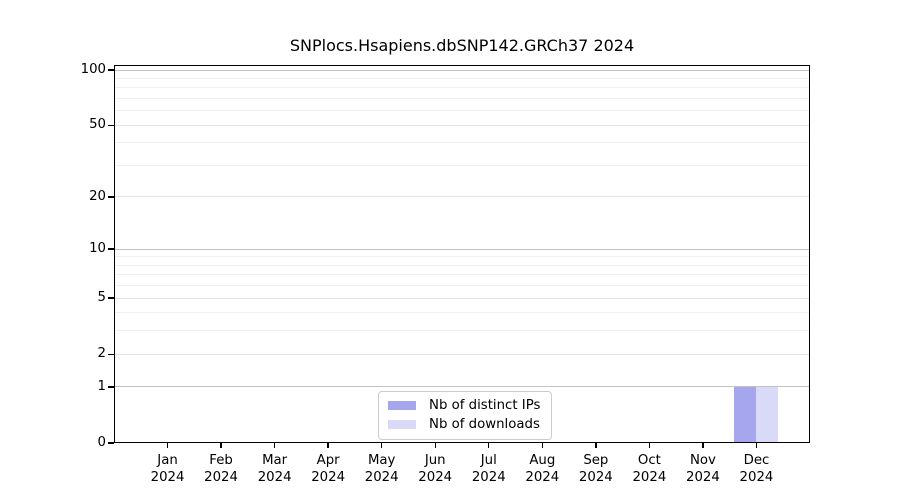  I want to click on y-axis-tick-label: 20, so click(97, 196).